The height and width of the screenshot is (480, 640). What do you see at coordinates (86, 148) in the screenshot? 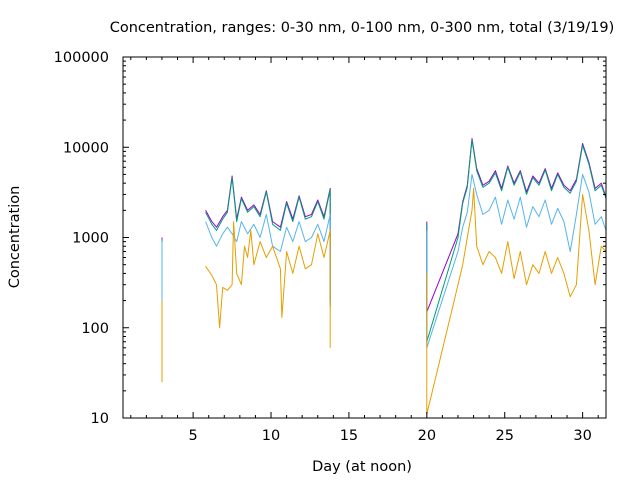
I see `y-tick-label: 10000` at bounding box center [86, 148].